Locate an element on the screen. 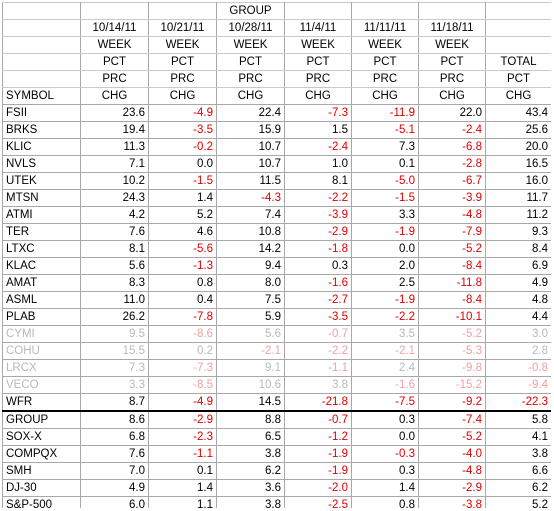 The height and width of the screenshot is (511, 554). symbol-cell: S&P-500 is located at coordinates (41, 502).